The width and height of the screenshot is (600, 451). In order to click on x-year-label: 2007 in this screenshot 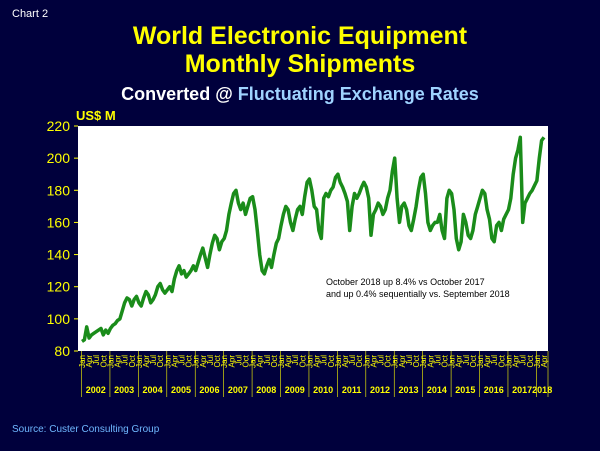, I will do `click(238, 390)`.